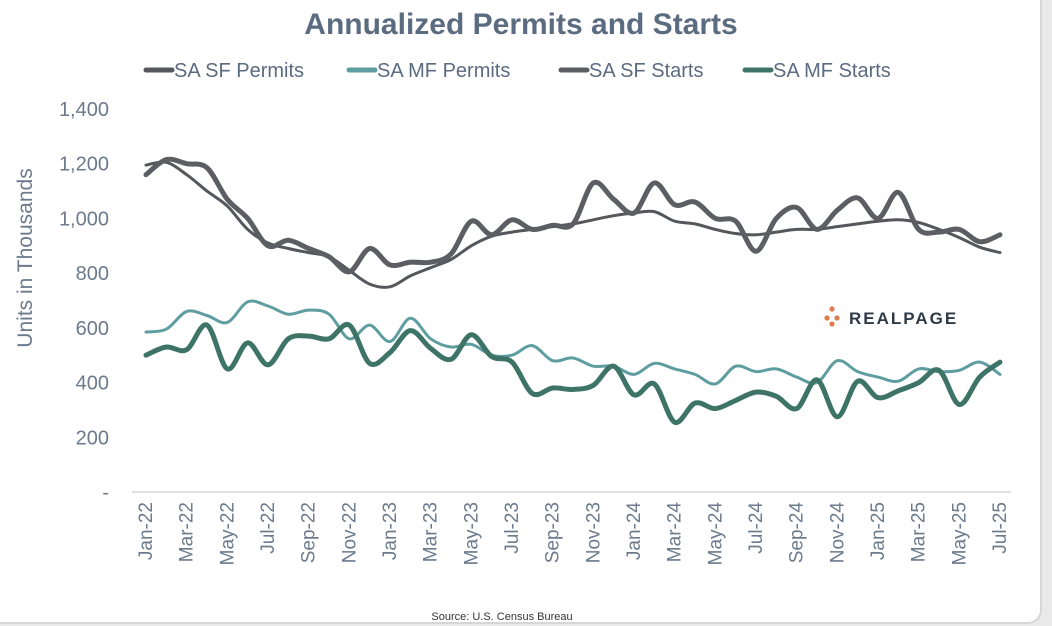 This screenshot has width=1052, height=626. What do you see at coordinates (227, 533) in the screenshot?
I see `x-tick-label: May-22` at bounding box center [227, 533].